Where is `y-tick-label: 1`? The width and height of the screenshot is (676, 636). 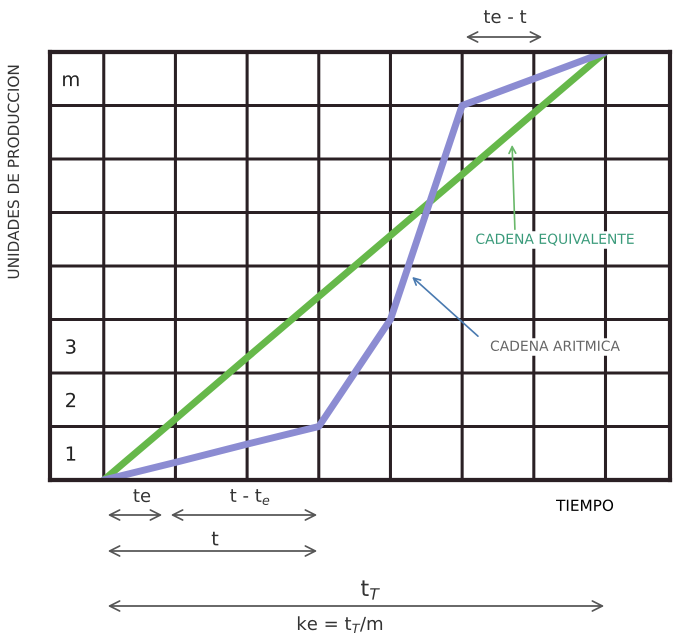
y-tick-label: 1 is located at coordinates (71, 453).